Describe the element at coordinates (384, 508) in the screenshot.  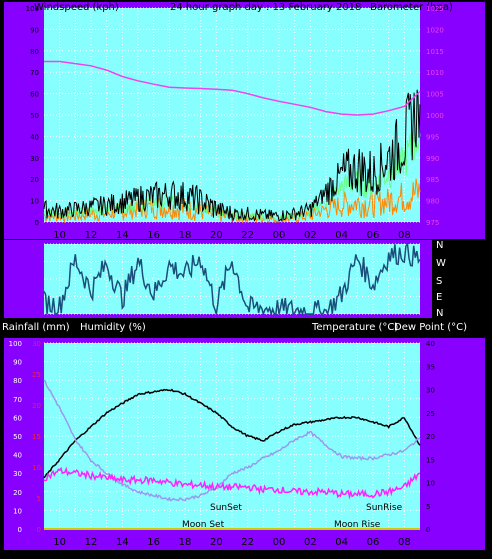
I see `annotation-sunrise: SunRise` at that location.